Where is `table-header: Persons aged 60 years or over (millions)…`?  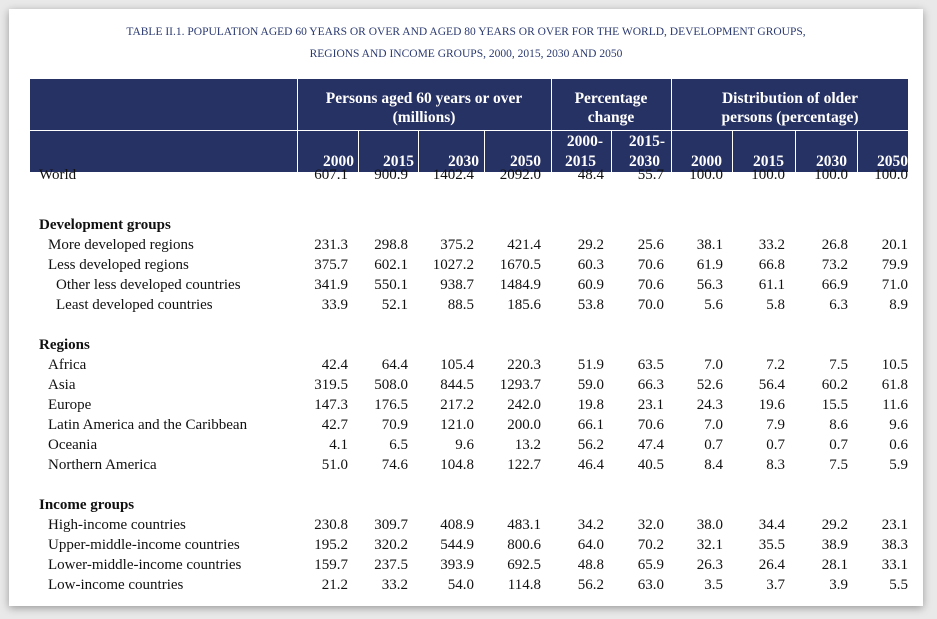
table-header: Persons aged 60 years or over (millions)… is located at coordinates (469, 125).